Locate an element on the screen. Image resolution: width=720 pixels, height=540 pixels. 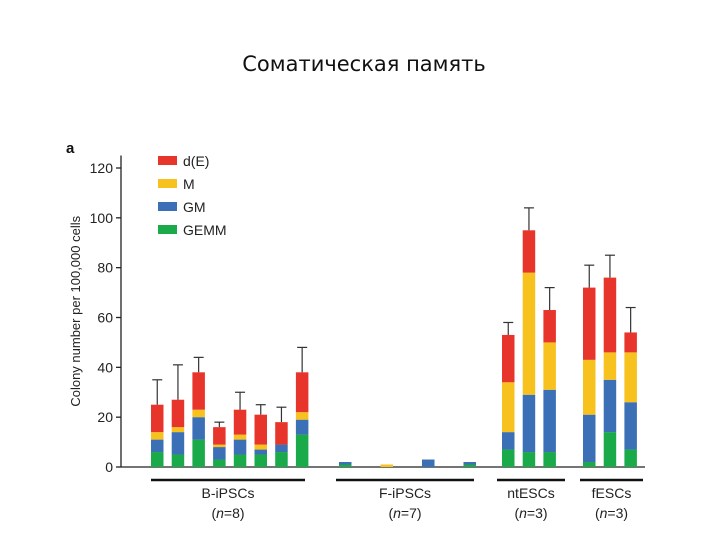
legend-label-GM: GM is located at coordinates (194, 207).